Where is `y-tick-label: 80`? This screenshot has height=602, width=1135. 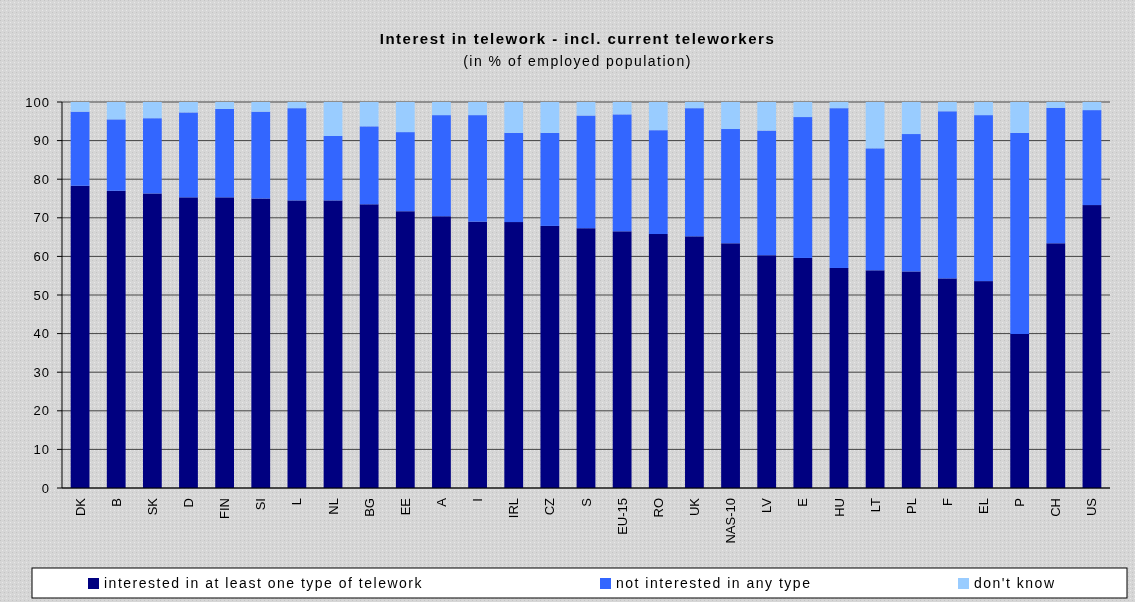 y-tick-label: 80 is located at coordinates (41, 179).